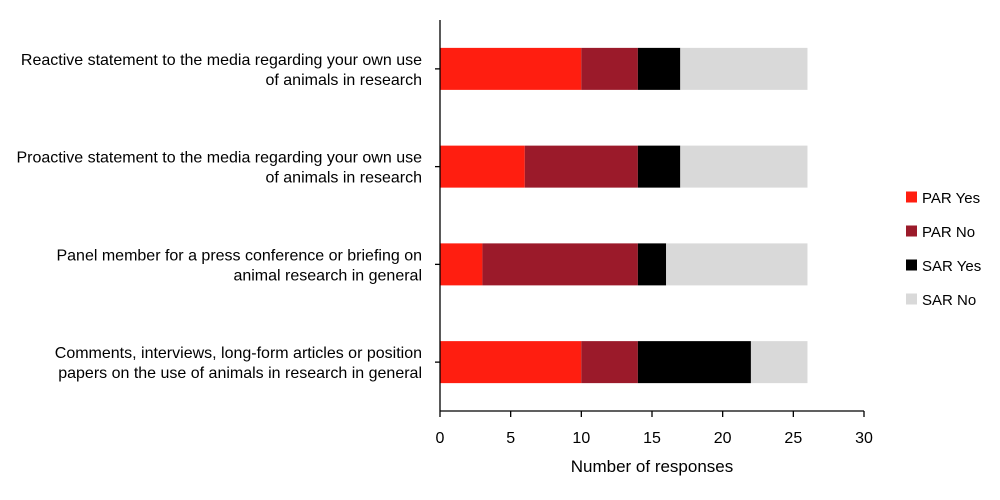  I want to click on legend-swatch-par-no, so click(911, 231).